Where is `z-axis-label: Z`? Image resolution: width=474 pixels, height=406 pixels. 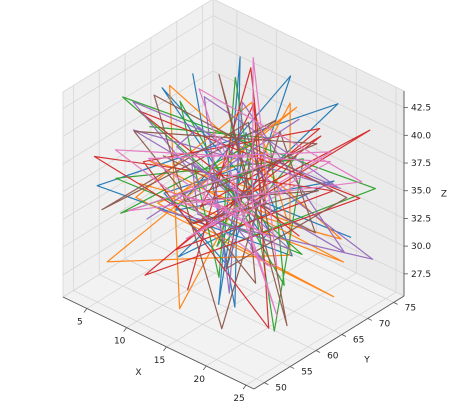 z-axis-label: Z is located at coordinates (444, 195).